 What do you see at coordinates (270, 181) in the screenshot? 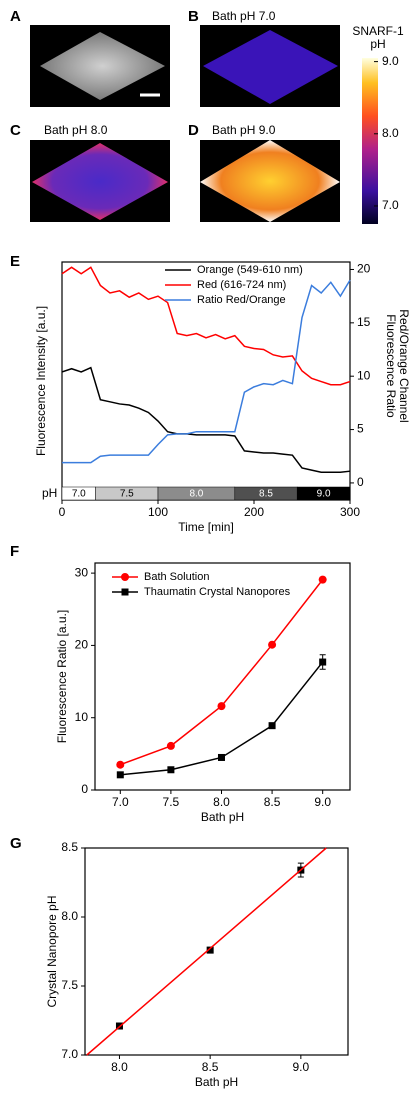
I see `crystal-d` at bounding box center [270, 181].